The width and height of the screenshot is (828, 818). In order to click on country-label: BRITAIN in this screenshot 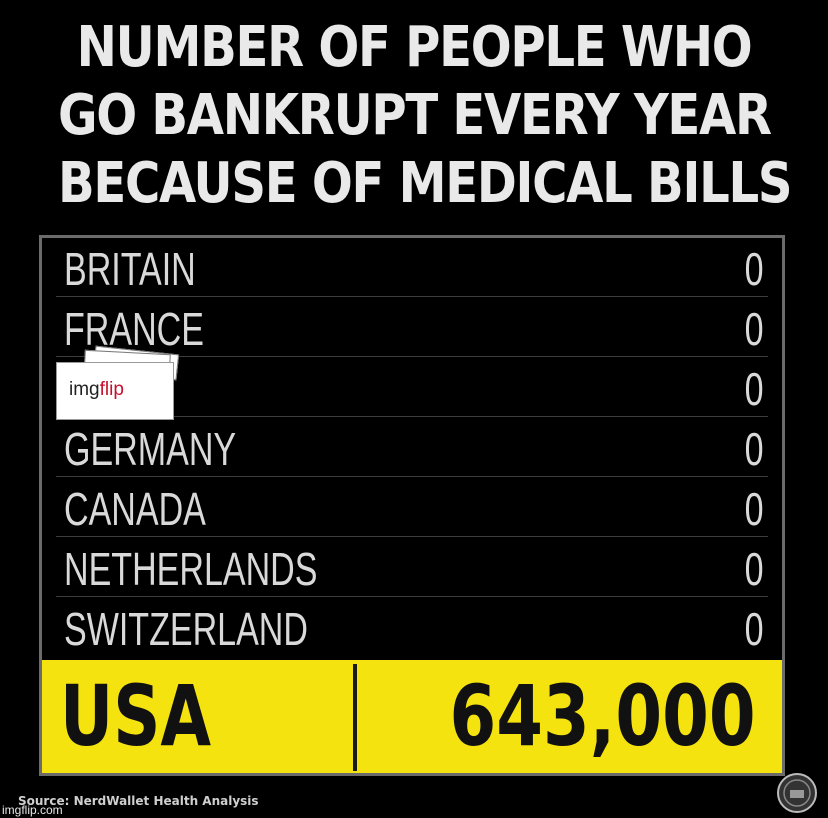, I will do `click(130, 269)`.